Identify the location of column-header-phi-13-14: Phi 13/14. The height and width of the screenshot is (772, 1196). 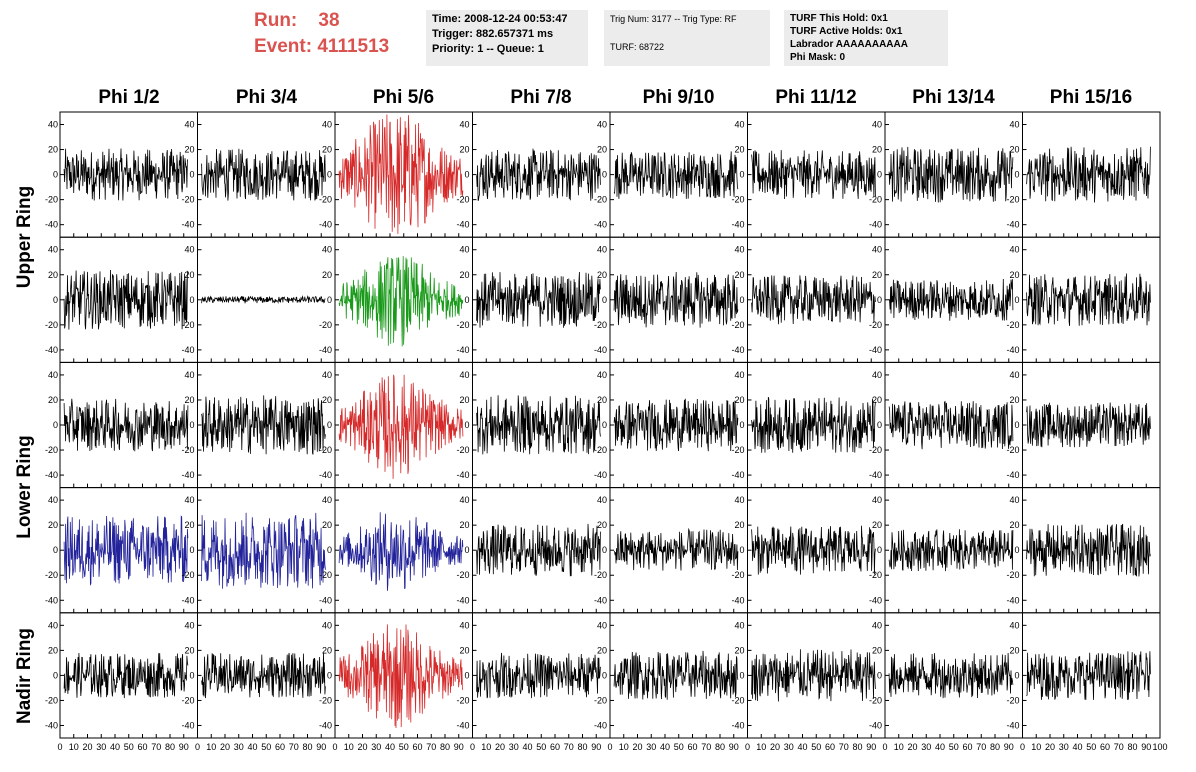
(953, 97).